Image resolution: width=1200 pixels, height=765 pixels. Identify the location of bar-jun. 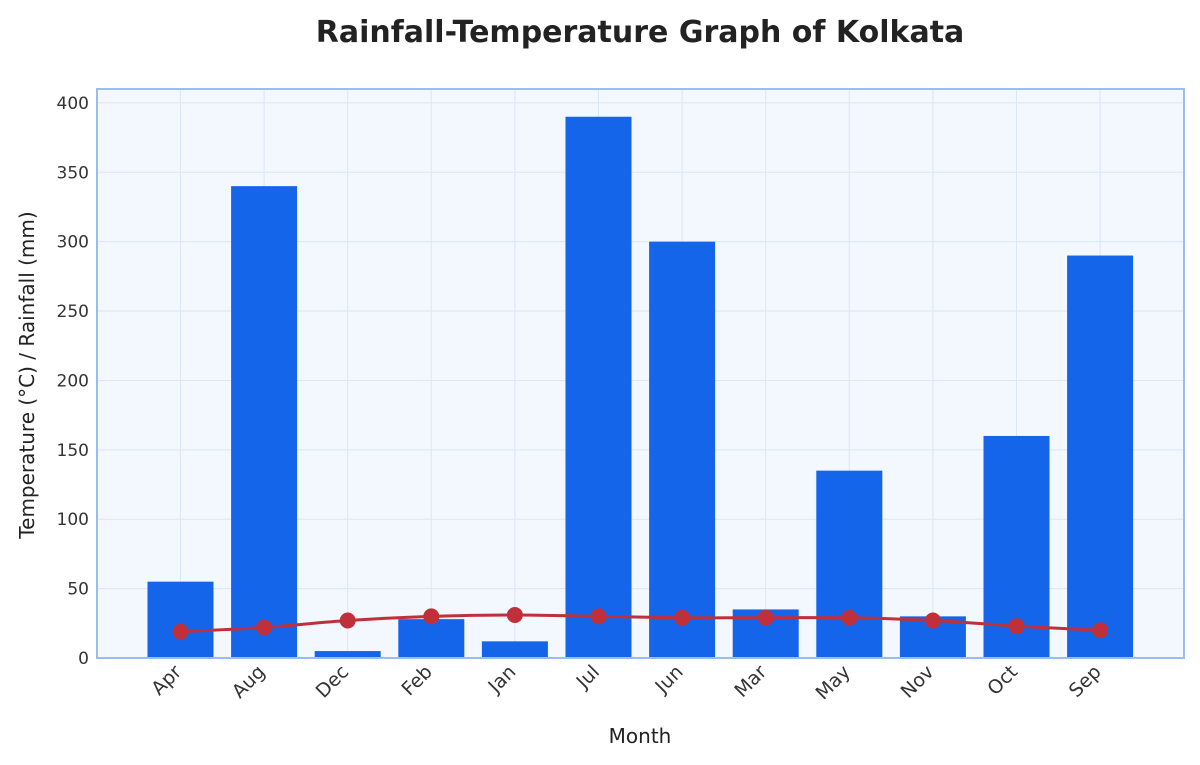
(682, 449).